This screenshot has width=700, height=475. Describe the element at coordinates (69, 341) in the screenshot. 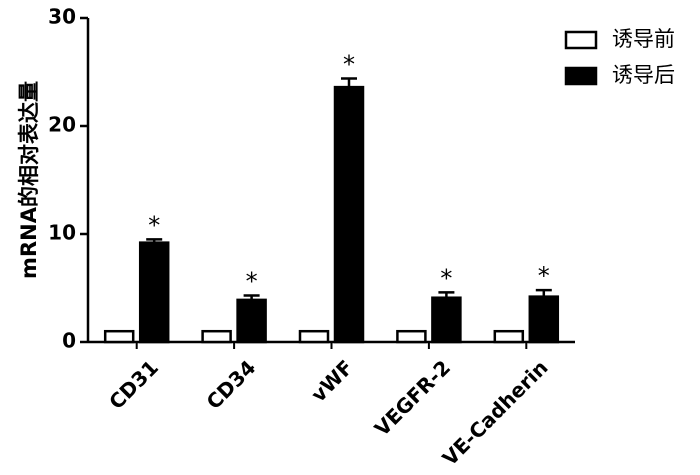

I see `y-tick-label: 0` at that location.